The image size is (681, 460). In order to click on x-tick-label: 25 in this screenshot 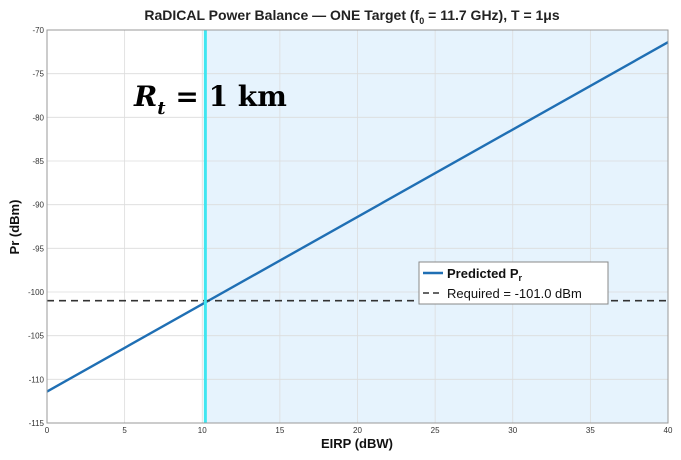, I will do `click(435, 430)`.